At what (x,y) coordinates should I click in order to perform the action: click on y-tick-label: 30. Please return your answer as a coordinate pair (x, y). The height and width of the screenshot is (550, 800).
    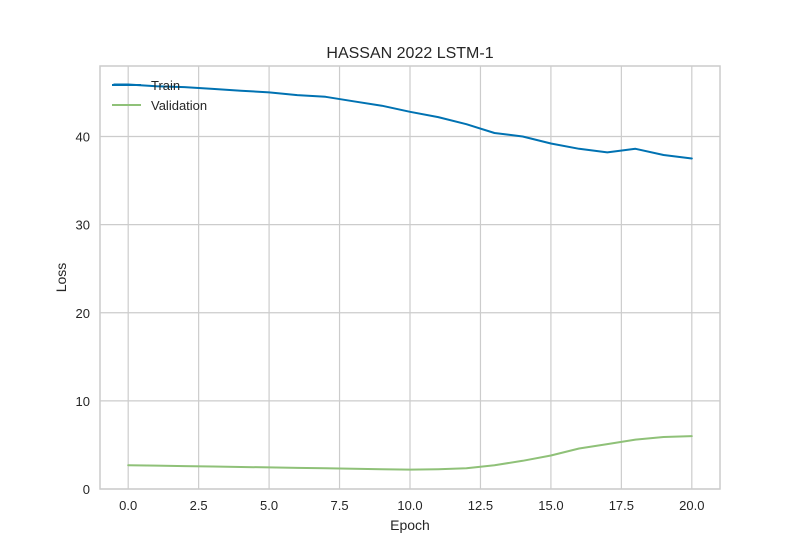
    Looking at the image, I should click on (83, 225).